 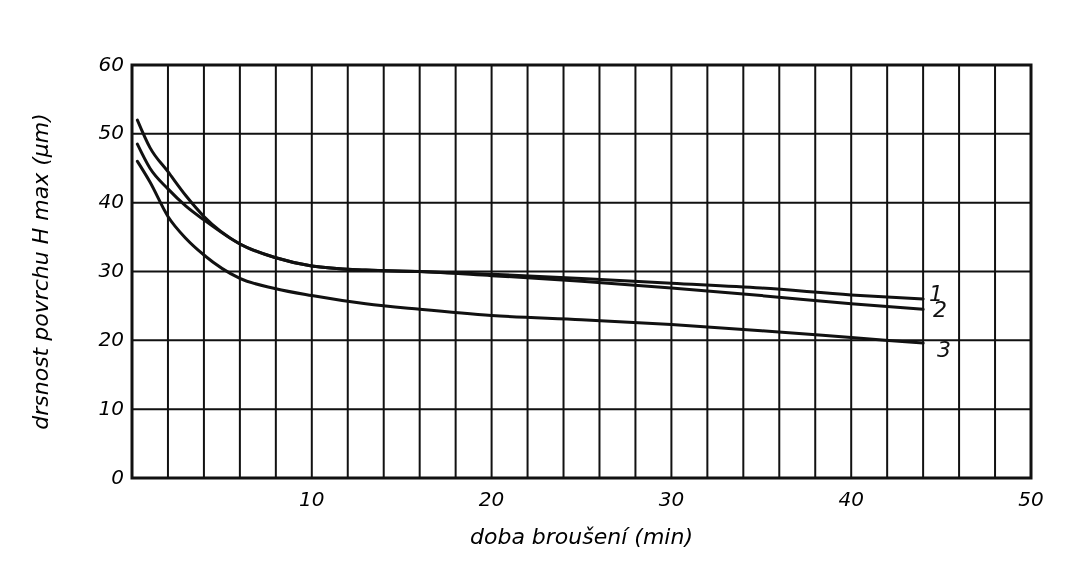 I want to click on x-tick-label: 20, so click(x=491, y=499).